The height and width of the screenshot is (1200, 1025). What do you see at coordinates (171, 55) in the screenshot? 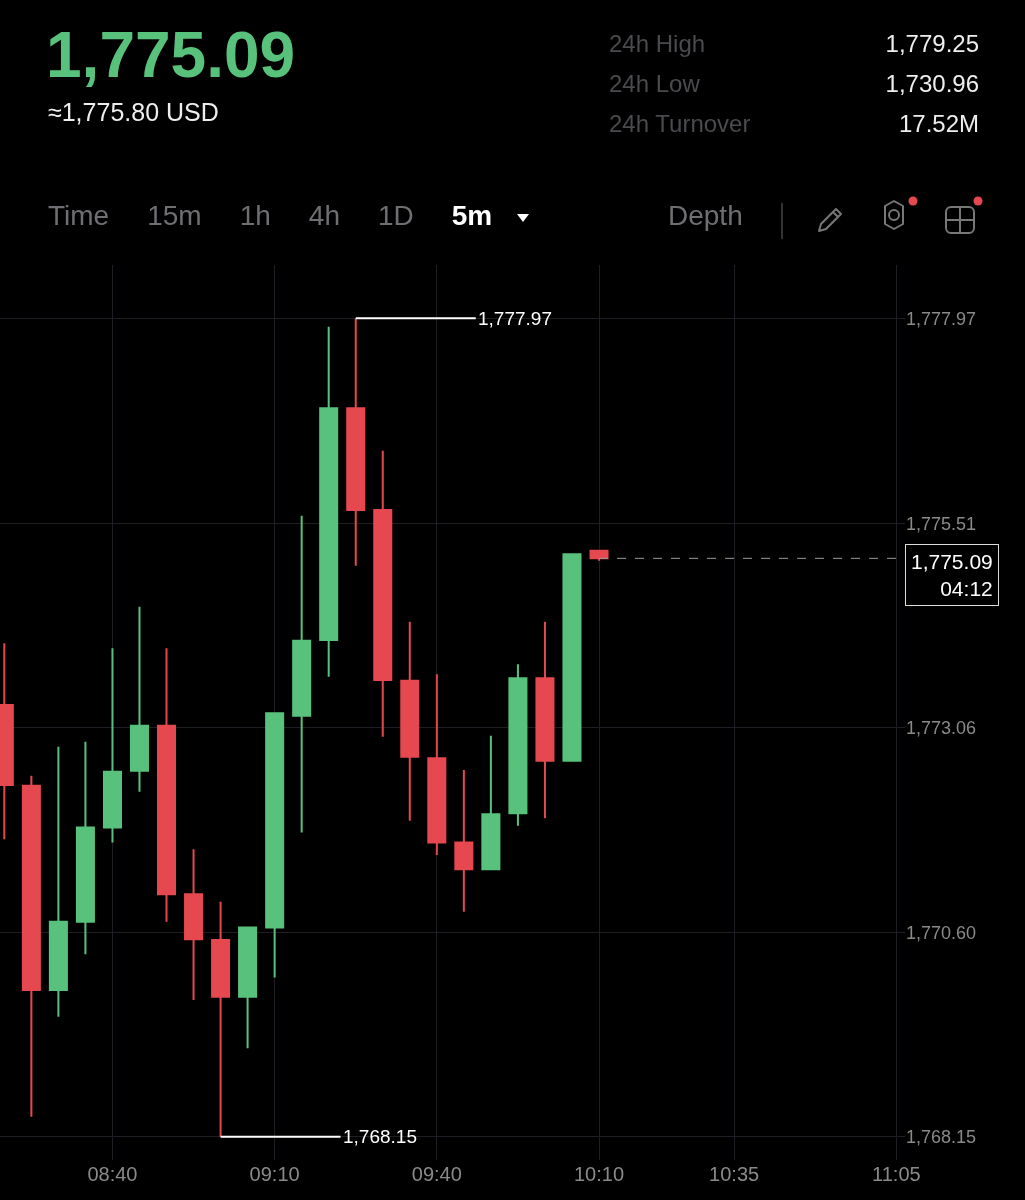
I see `chart-title: 1,775.09` at bounding box center [171, 55].